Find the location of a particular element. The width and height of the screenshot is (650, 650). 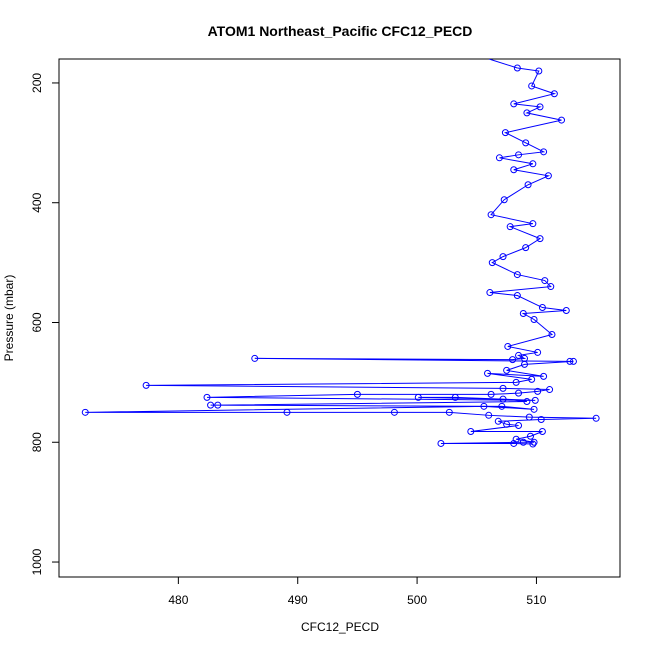

x-axis: 480 490 500 510 is located at coordinates (357, 592).